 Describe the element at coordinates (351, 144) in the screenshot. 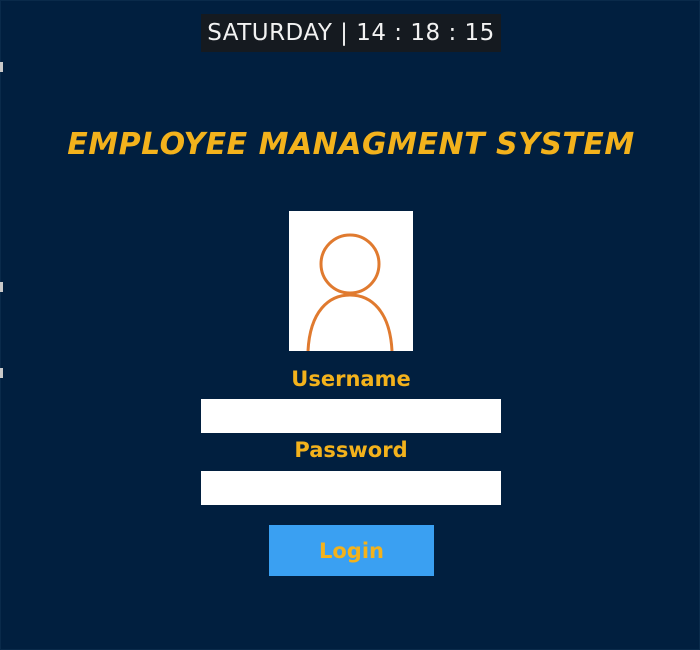

I see `app-title: EMPLOYEE MANAGMENT SYSTEM` at that location.